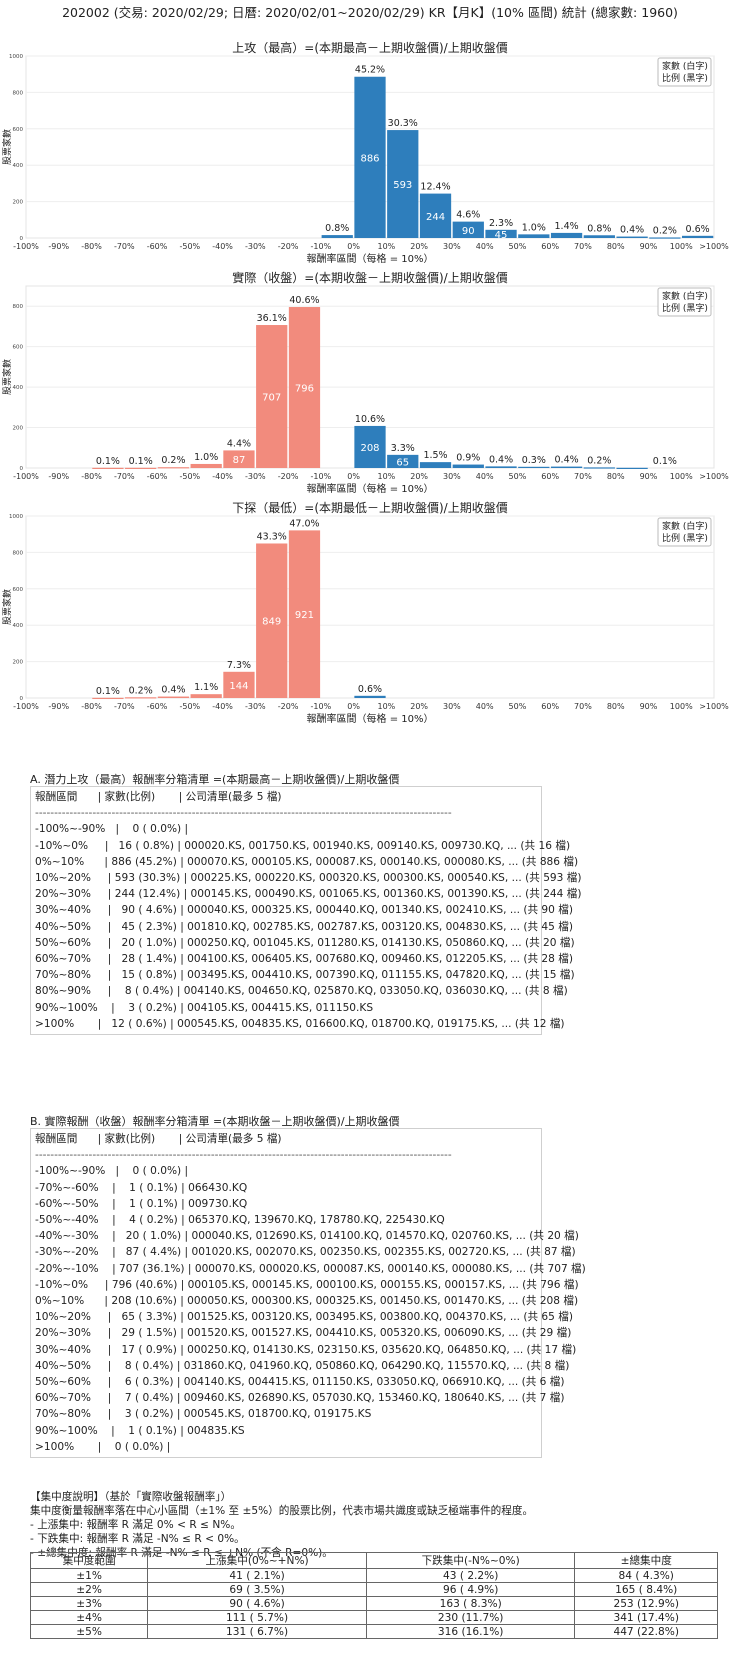  Describe the element at coordinates (646, 1575) in the screenshot. I see `table-cell: 84 ( 4.3%)` at that location.